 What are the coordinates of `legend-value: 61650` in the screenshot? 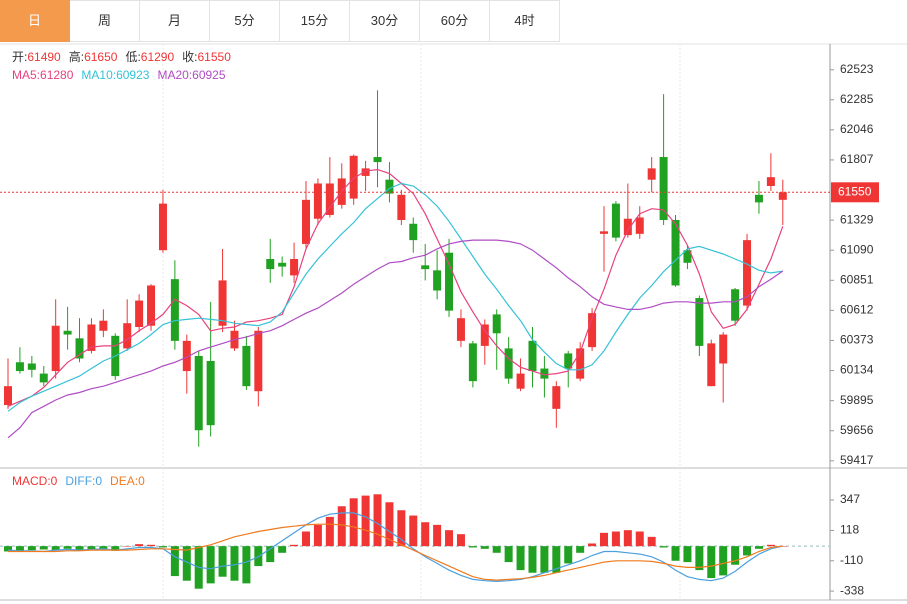 It's located at (101, 57).